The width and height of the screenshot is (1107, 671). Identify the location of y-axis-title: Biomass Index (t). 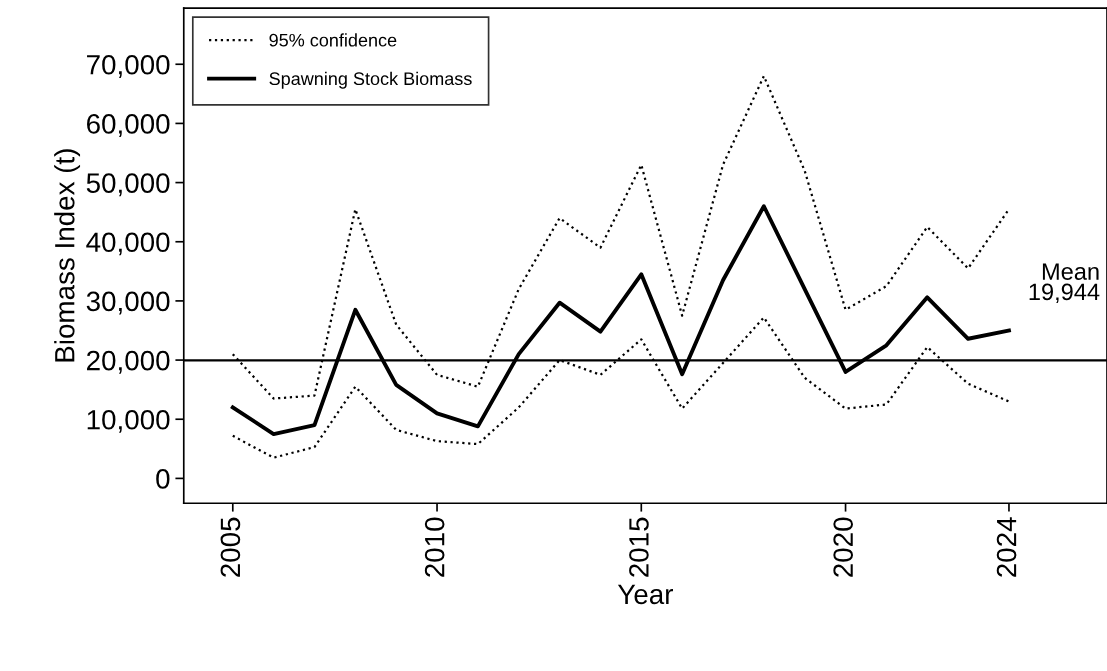
(67, 255).